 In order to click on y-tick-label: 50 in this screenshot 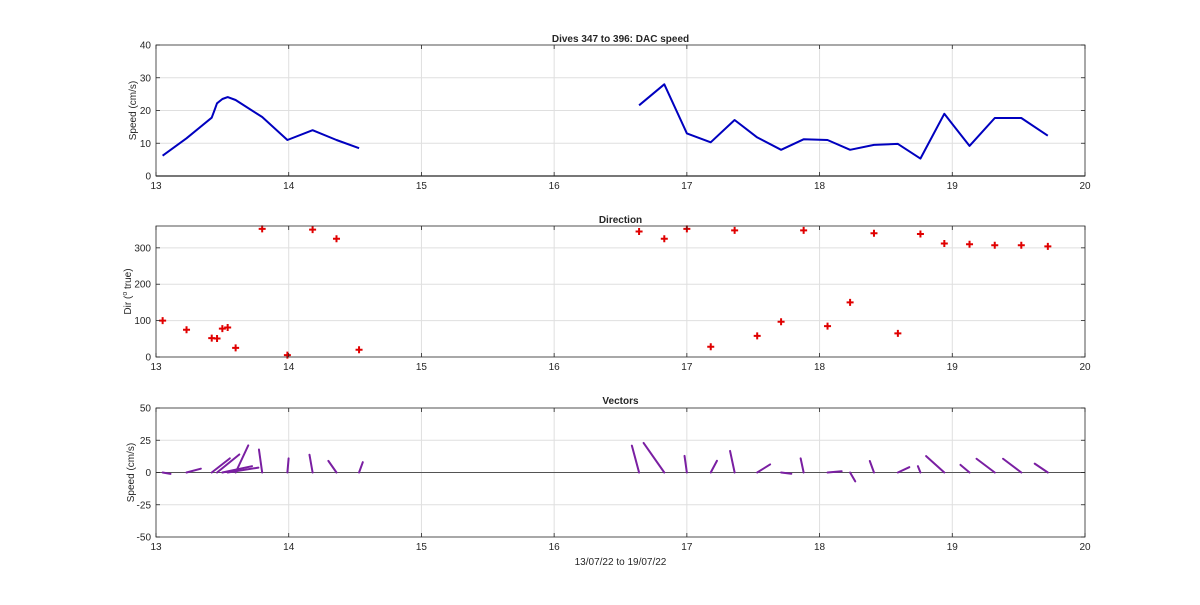, I will do `click(146, 409)`.